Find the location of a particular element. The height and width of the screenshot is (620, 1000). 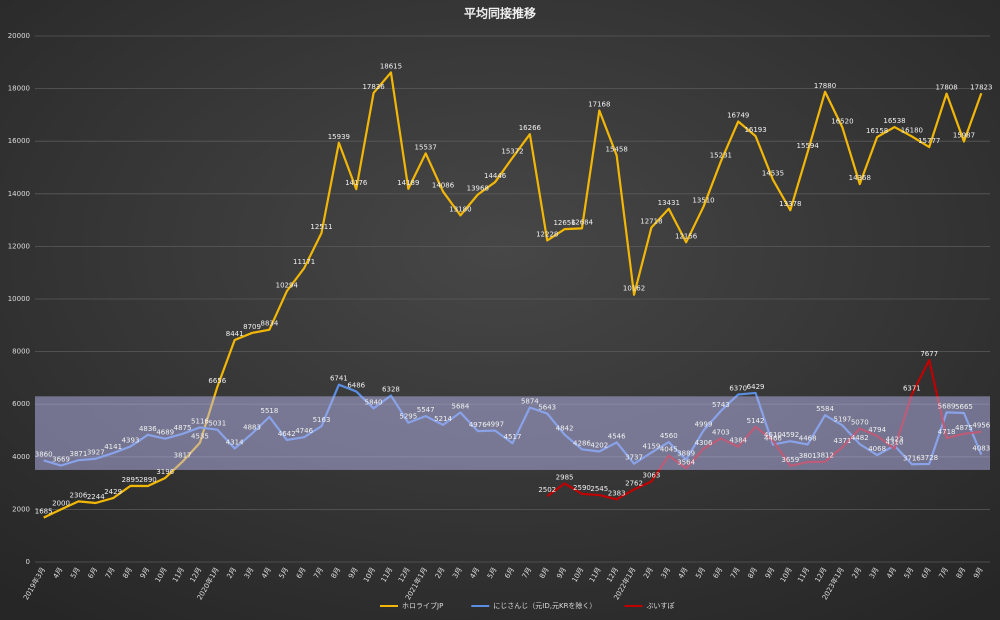

data-label: 2590 is located at coordinates (582, 488).